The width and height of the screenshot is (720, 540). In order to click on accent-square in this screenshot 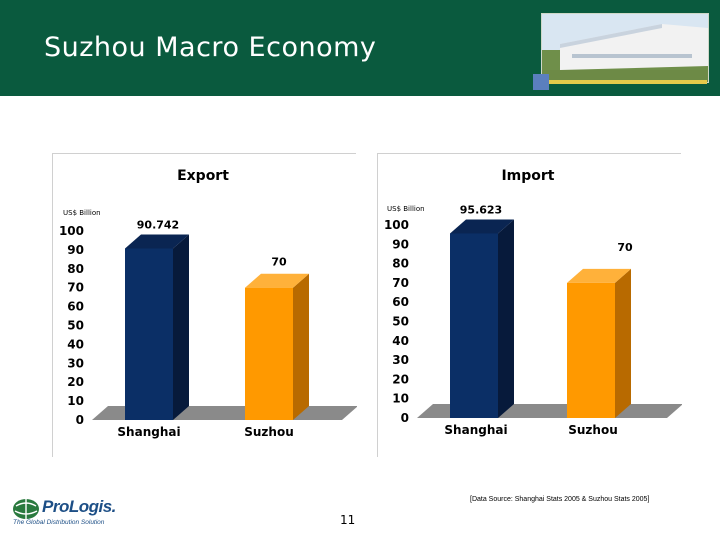, I will do `click(541, 82)`.